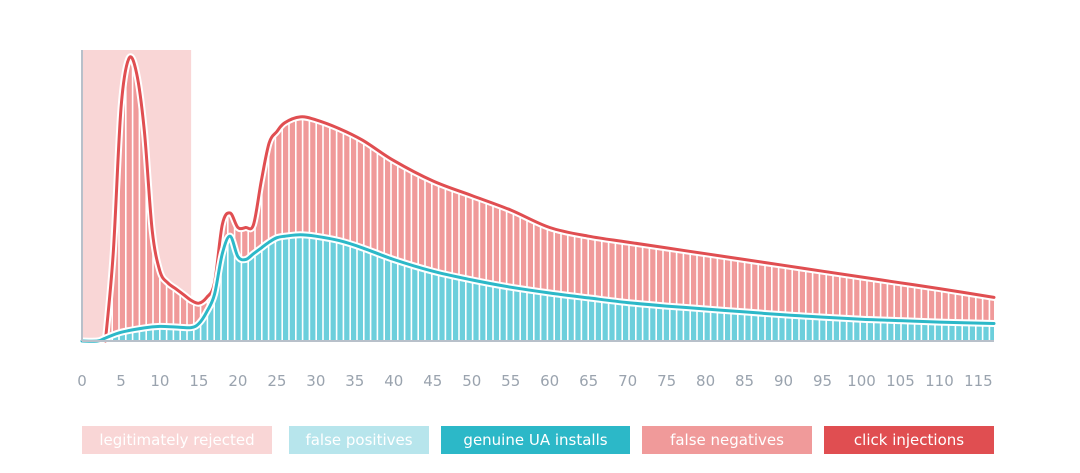 This screenshot has width=1080, height=473. What do you see at coordinates (822, 381) in the screenshot?
I see `x-tick-label: 95` at bounding box center [822, 381].